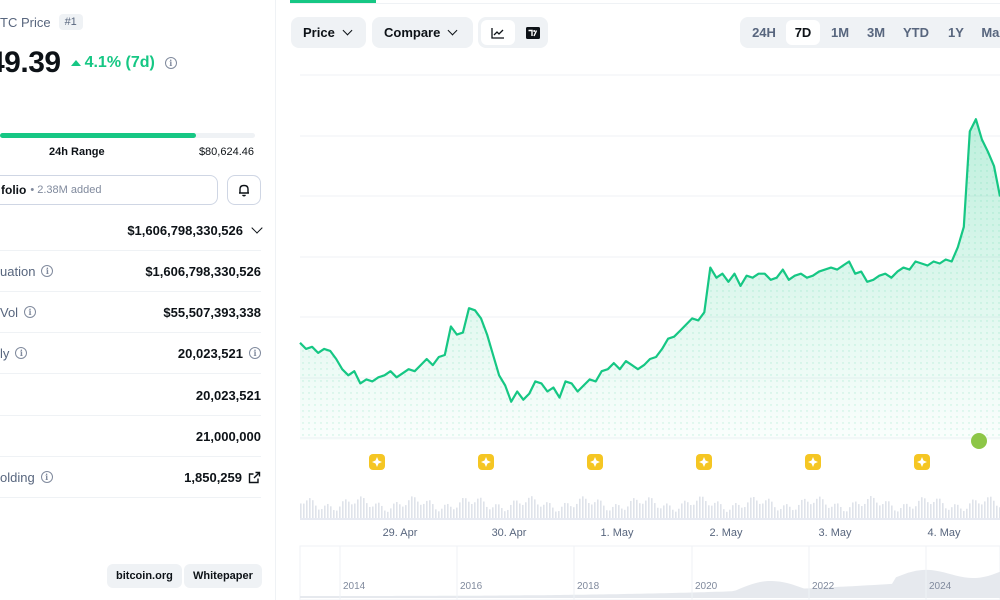 Image resolution: width=1000 pixels, height=600 pixels. I want to click on stat-row: Vol i $55,507,393,338, so click(130, 312).